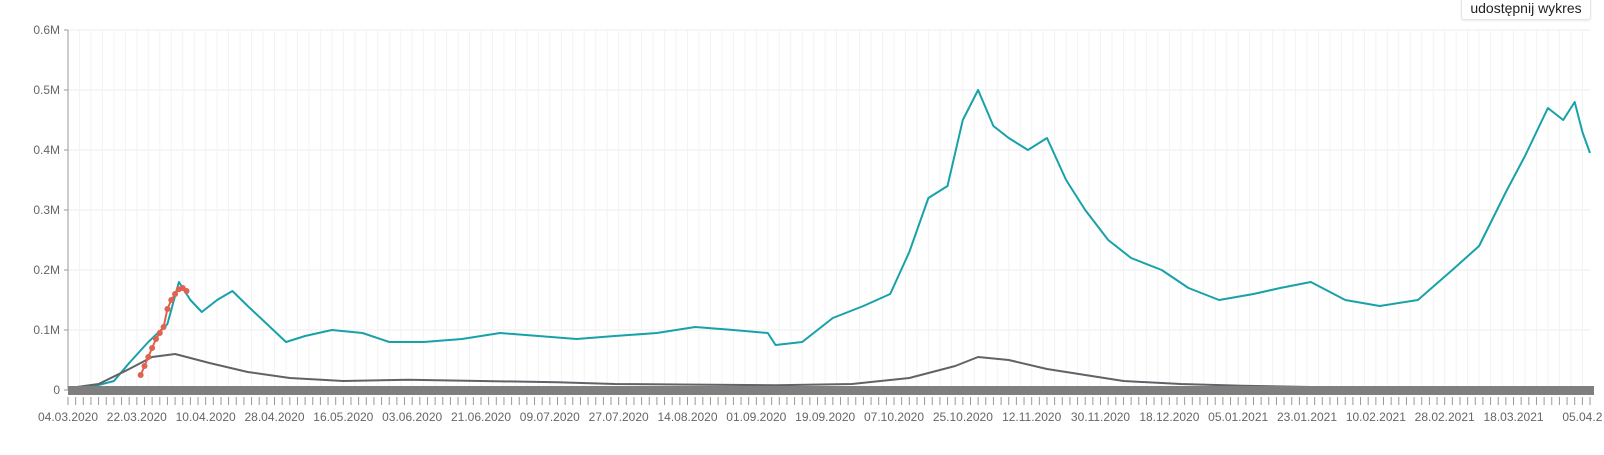 Image resolution: width=1604 pixels, height=455 pixels. I want to click on series-line-red, so click(163, 331).